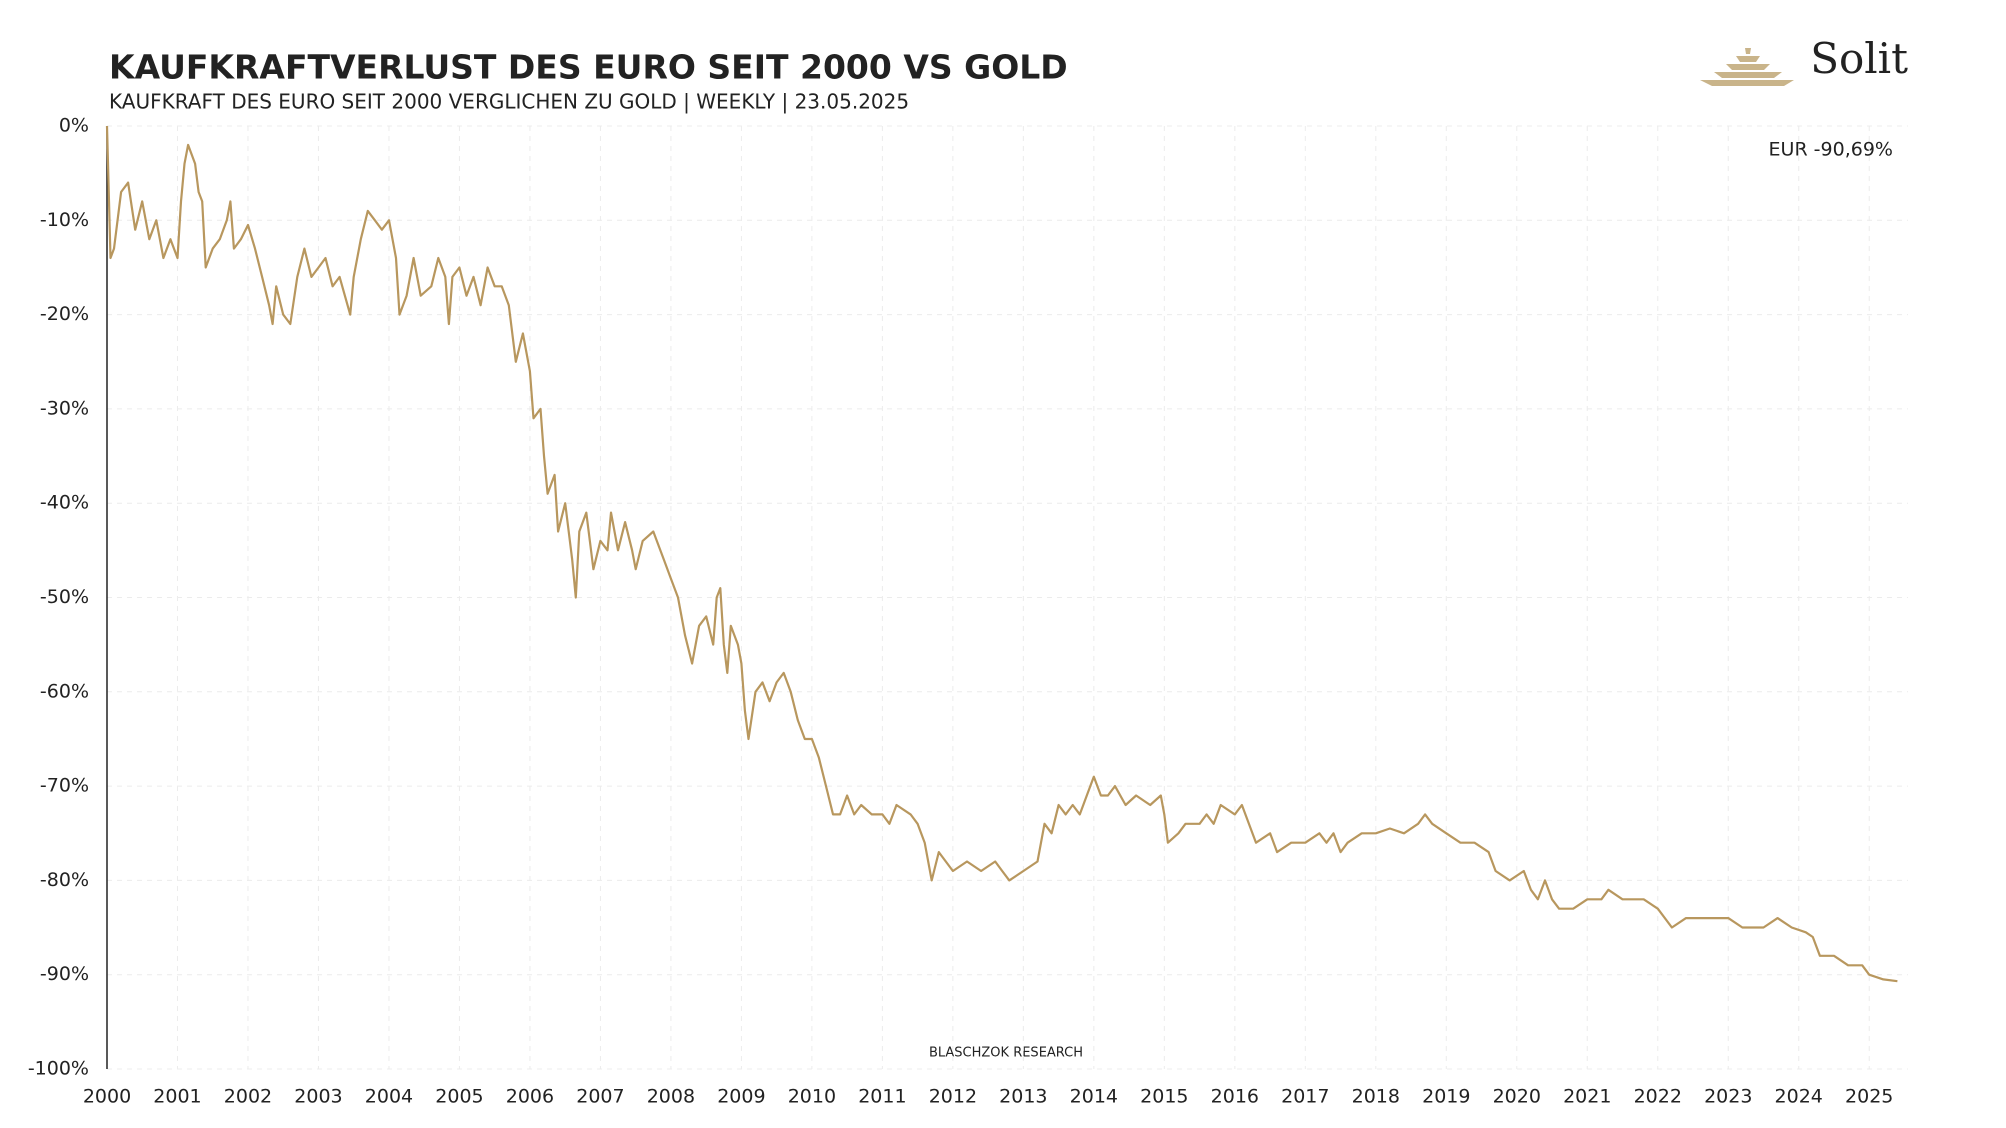  Describe the element at coordinates (953, 1097) in the screenshot. I see `x-tick-label: 2012` at that location.